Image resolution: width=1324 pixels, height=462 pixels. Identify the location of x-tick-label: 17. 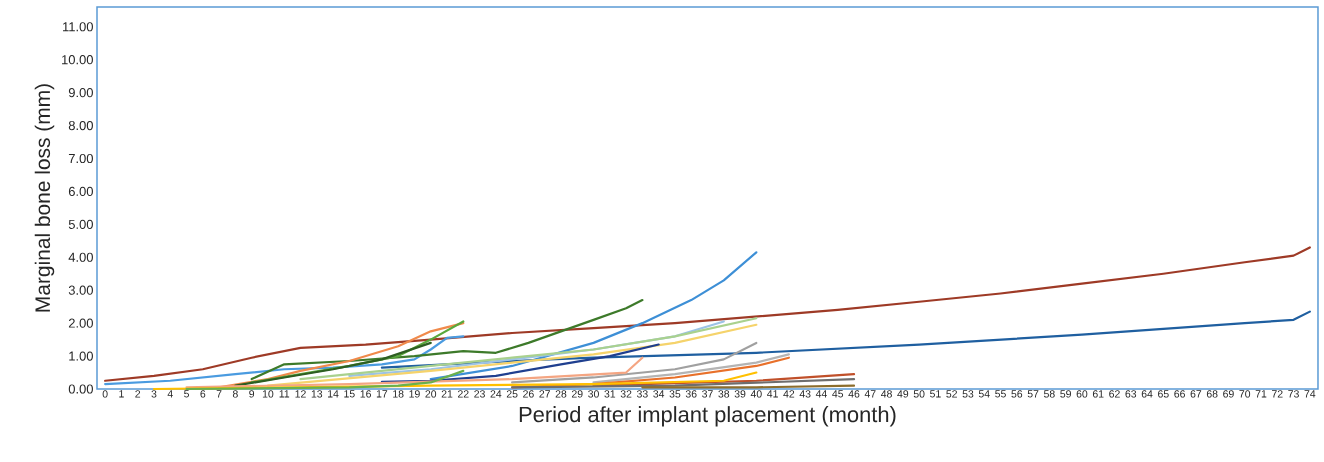
(382, 394).